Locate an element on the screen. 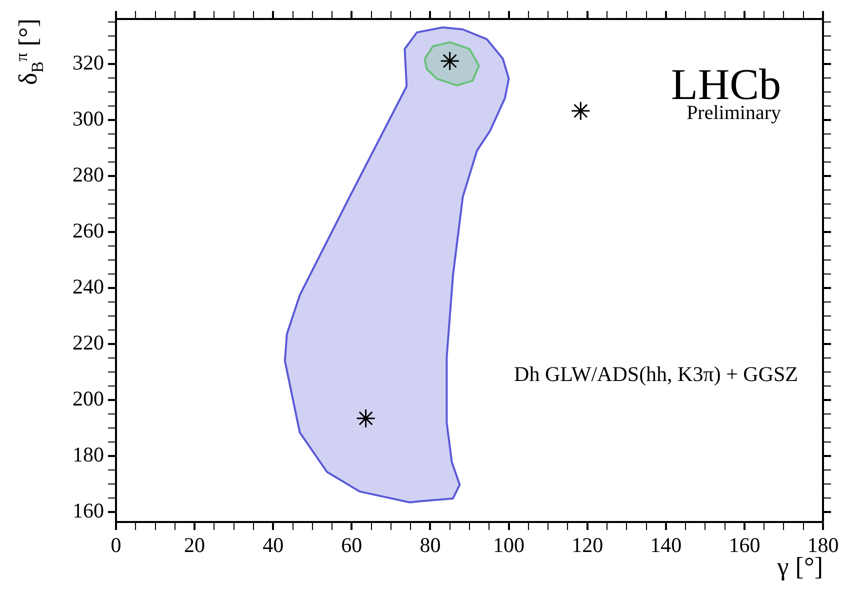 The height and width of the screenshot is (589, 848). y-tick-label: 220 is located at coordinates (88, 342).